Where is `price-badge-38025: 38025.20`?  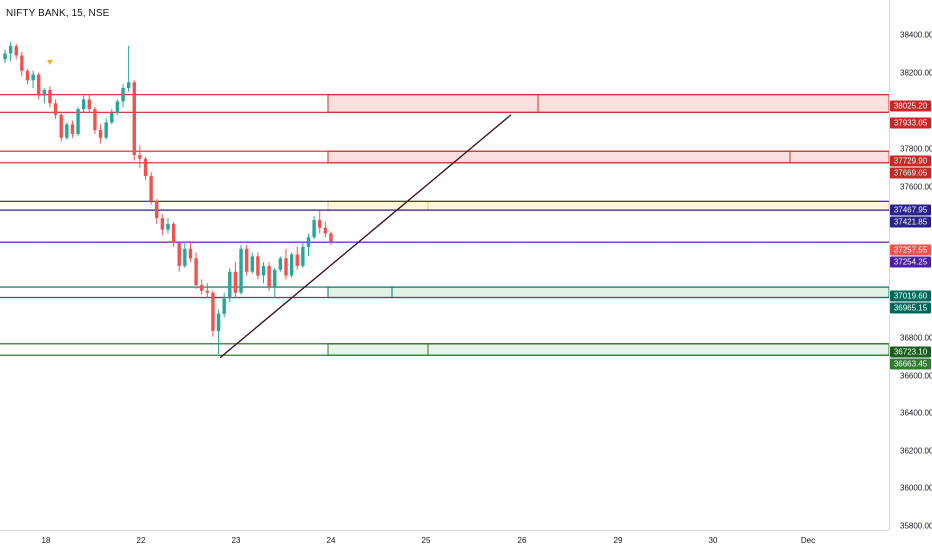 price-badge-38025: 38025.20 is located at coordinates (910, 106).